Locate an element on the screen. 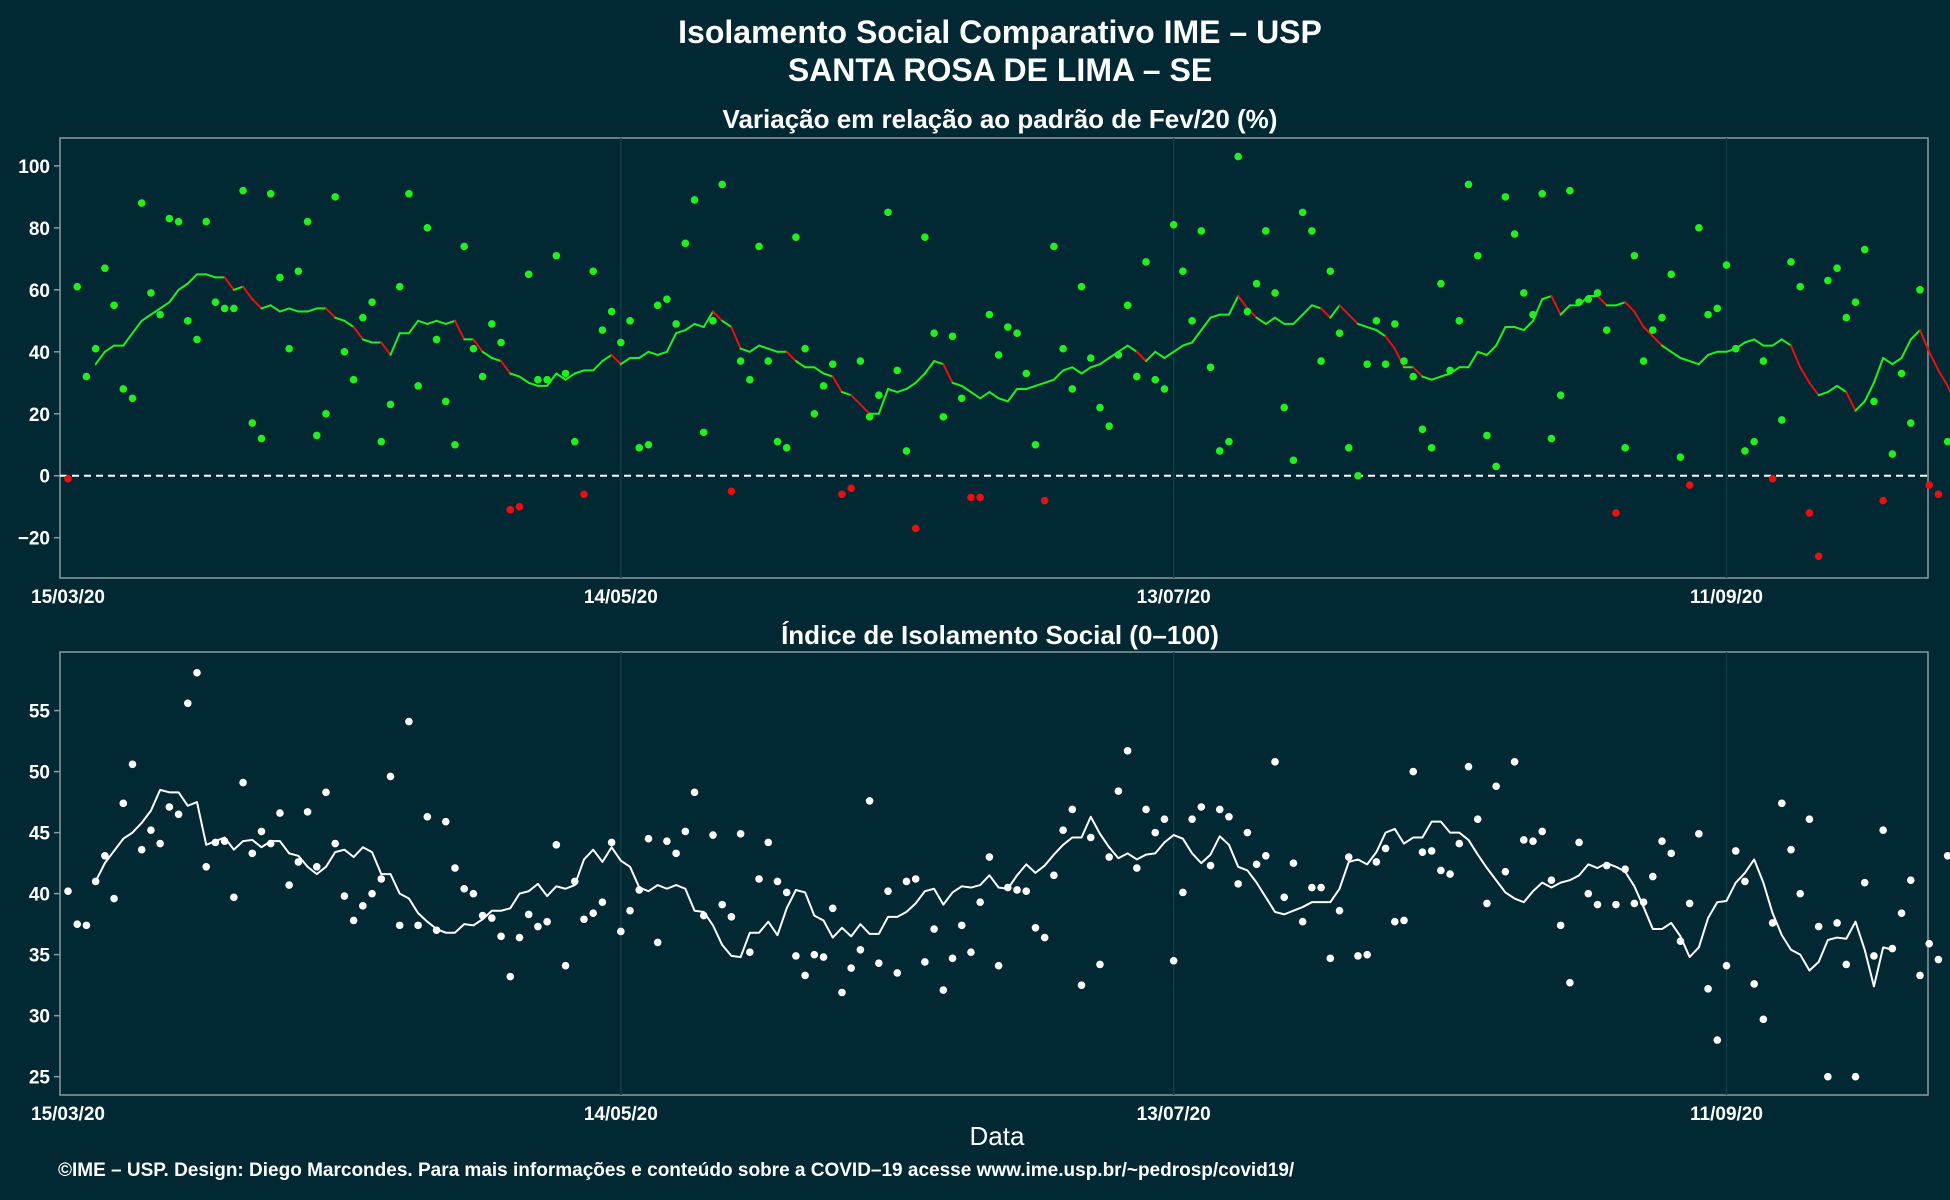 The width and height of the screenshot is (1950, 1200). x-tick-label: 15/03/20 is located at coordinates (68, 1114).